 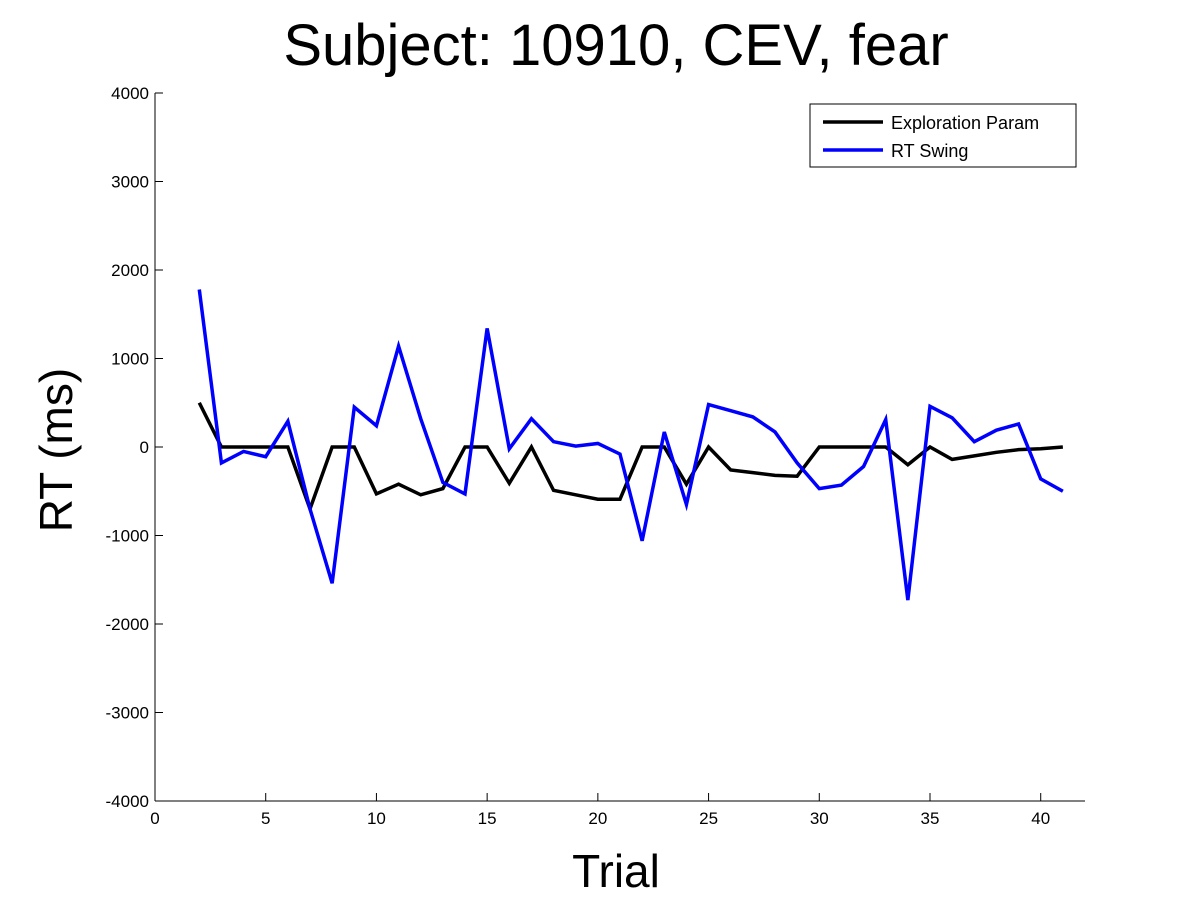 What do you see at coordinates (134, 447) in the screenshot?
I see `y-axis-ticks: -4000 -3000 -2000 -1000 0 1000 2000 3000 4000` at bounding box center [134, 447].